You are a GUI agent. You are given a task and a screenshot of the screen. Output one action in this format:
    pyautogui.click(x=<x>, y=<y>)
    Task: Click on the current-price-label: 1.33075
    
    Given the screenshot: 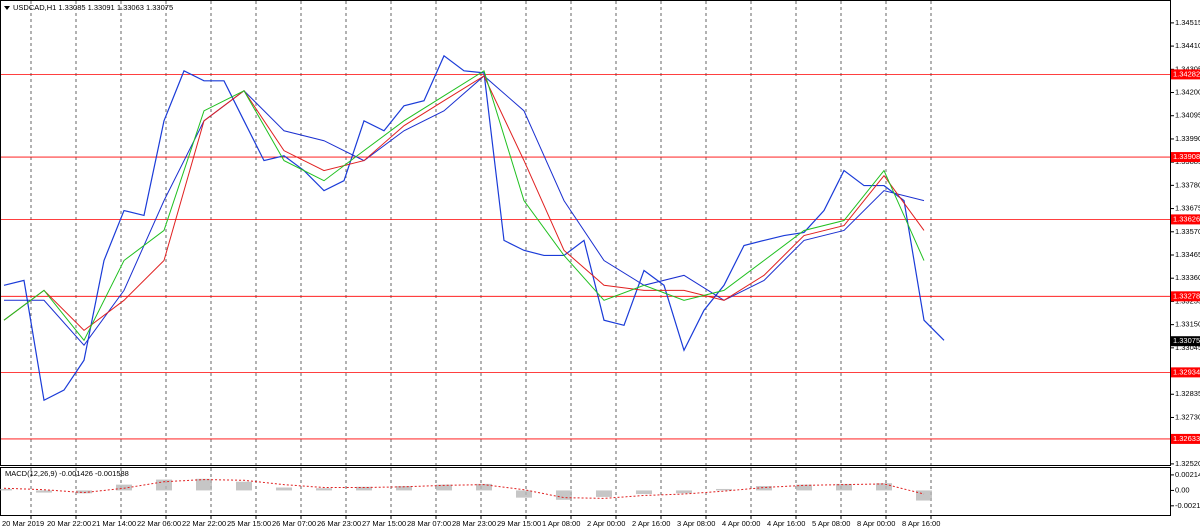 What is the action you would take?
    pyautogui.click(x=1186, y=340)
    